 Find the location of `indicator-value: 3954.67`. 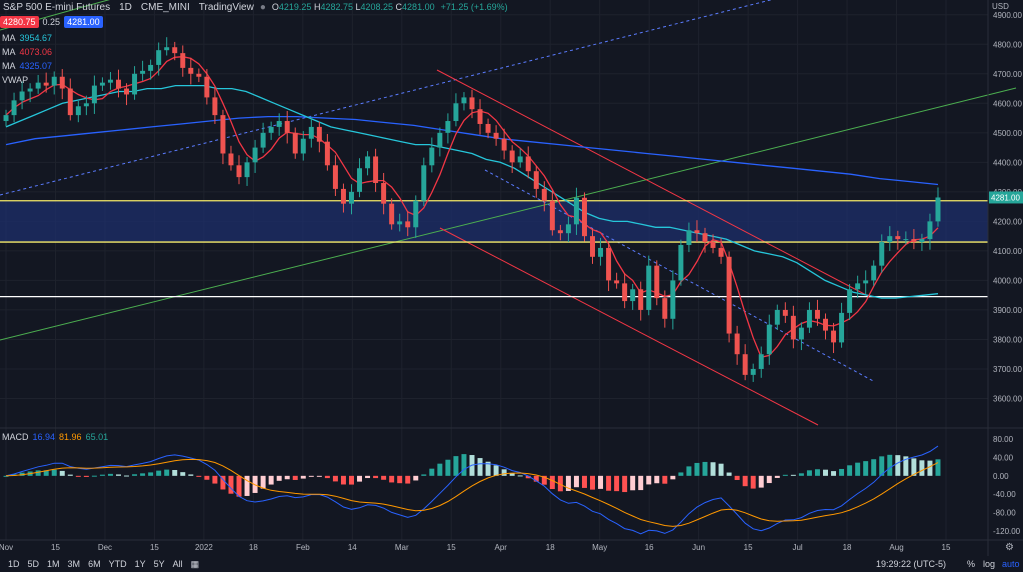

indicator-value: 3954.67 is located at coordinates (36, 38).